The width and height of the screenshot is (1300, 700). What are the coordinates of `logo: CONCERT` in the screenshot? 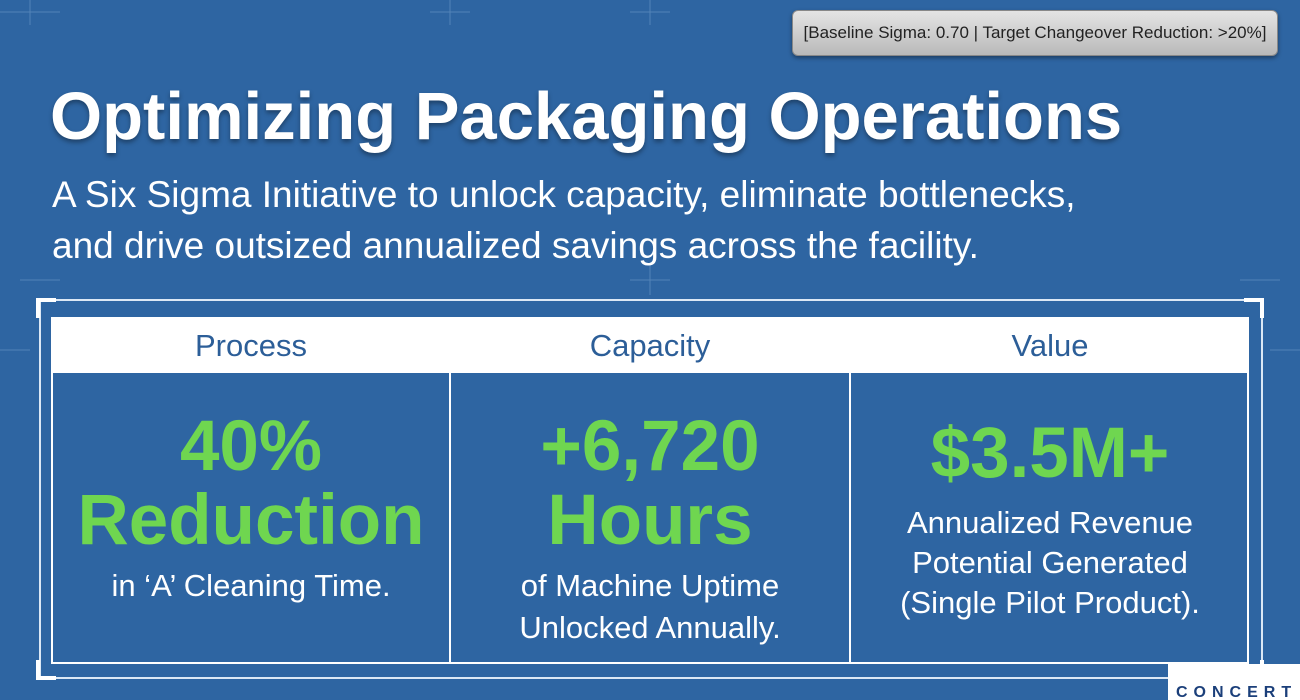 It's located at (1234, 682).